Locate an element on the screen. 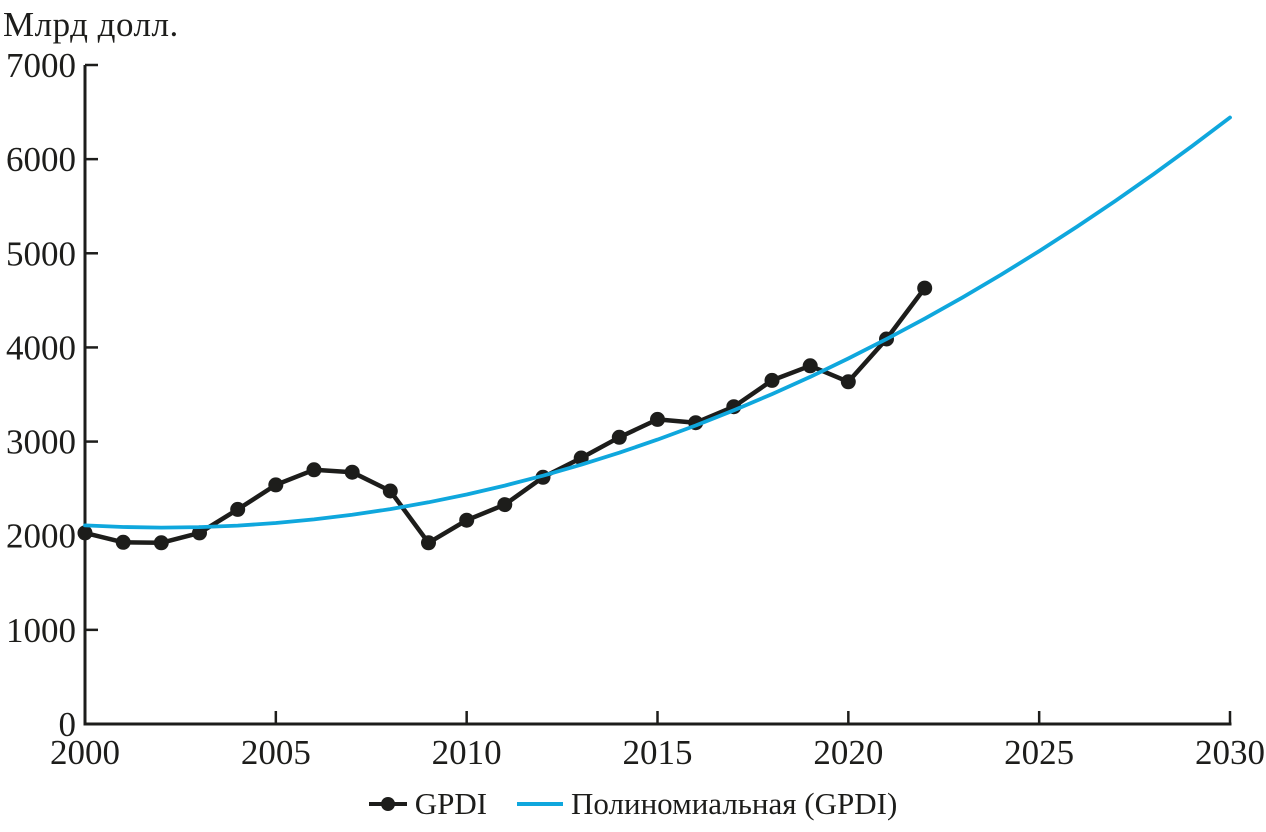 Image resolution: width=1266 pixels, height=832 pixels. y-tick-label: 2000 is located at coordinates (41, 536).